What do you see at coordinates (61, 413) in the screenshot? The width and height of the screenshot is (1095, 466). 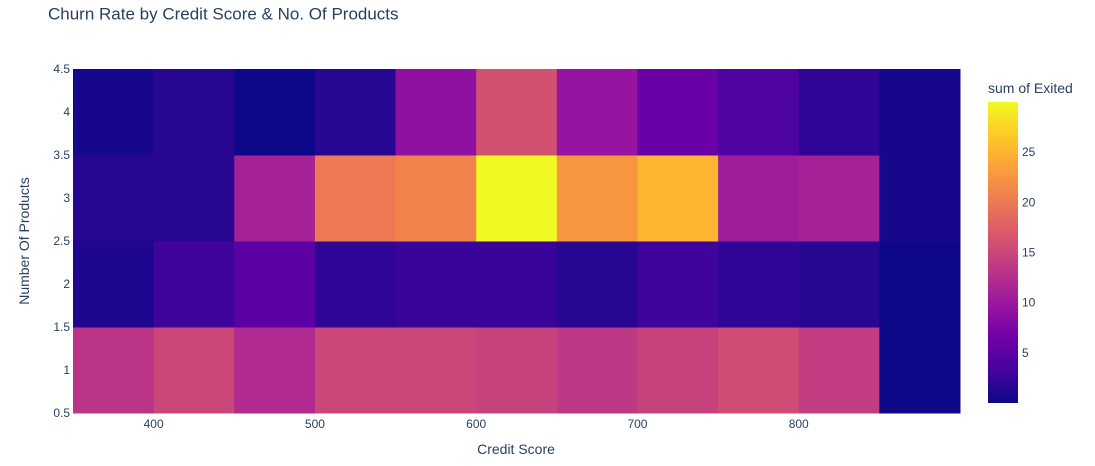 I see `y-tick-label: 0.5` at bounding box center [61, 413].